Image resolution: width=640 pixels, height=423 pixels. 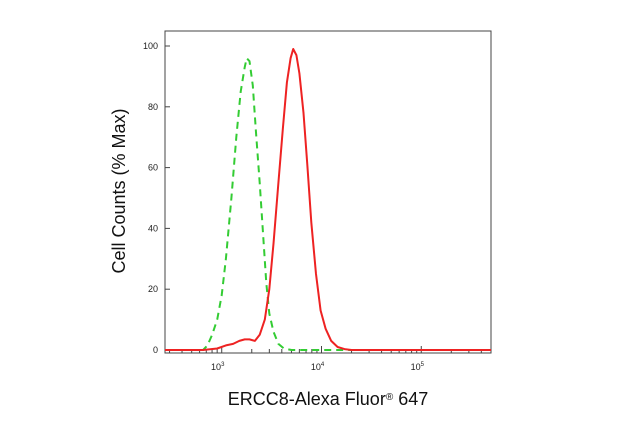 I want to click on y-tick-label: 40, so click(x=153, y=228).